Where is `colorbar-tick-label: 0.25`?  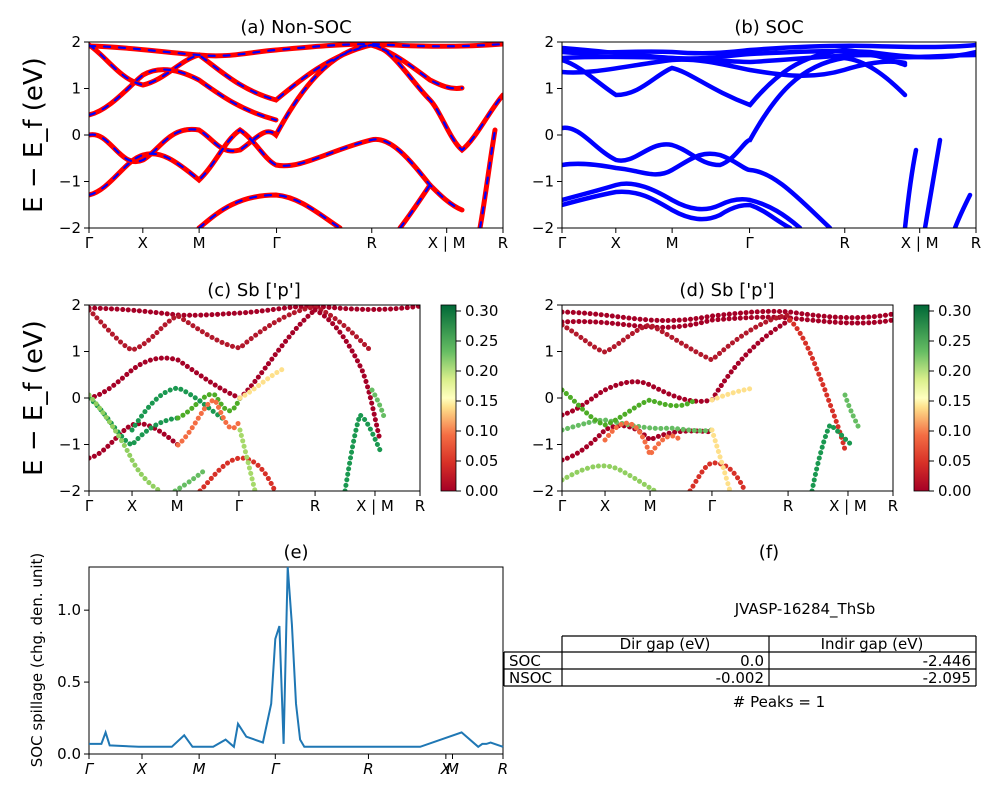 colorbar-tick-label: 0.25 is located at coordinates (954, 341).